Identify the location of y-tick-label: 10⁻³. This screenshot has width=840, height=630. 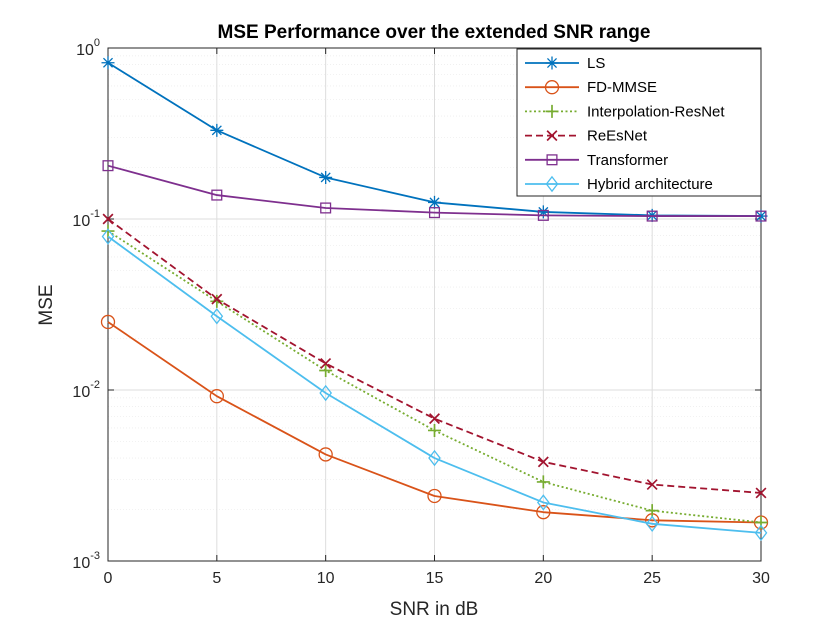
(86, 561).